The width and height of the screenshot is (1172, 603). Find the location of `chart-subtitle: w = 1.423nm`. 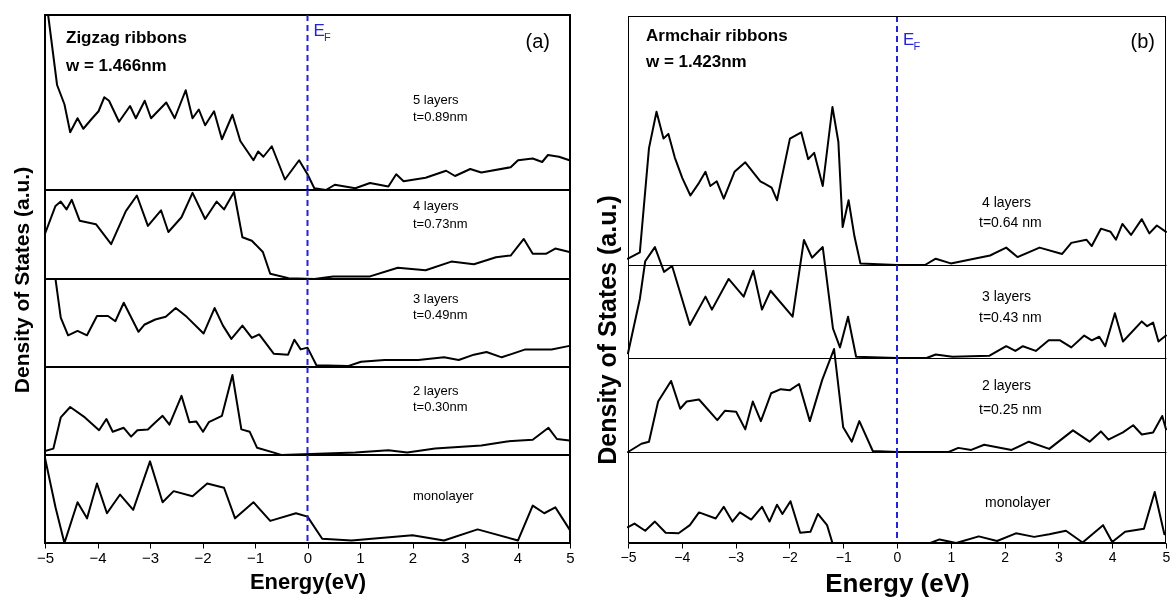

chart-subtitle: w = 1.423nm is located at coordinates (696, 61).